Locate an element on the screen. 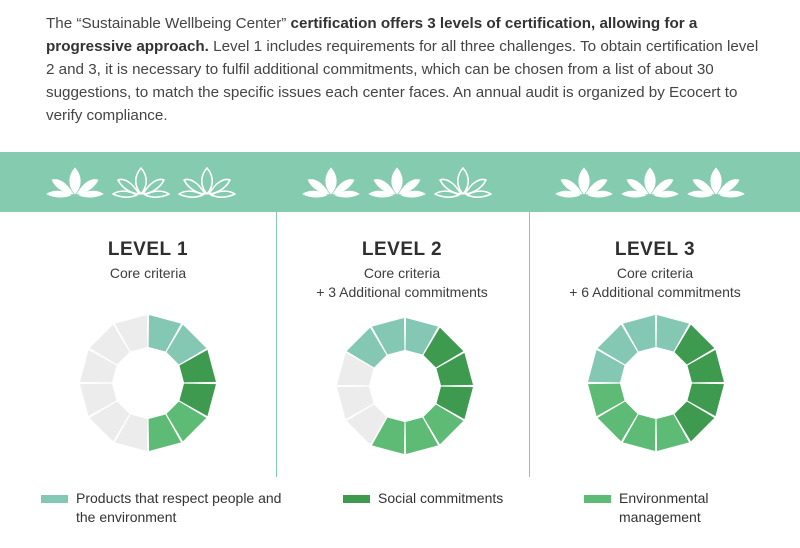  level-1-column: LEVEL 1 Core criteria is located at coordinates (148, 259).